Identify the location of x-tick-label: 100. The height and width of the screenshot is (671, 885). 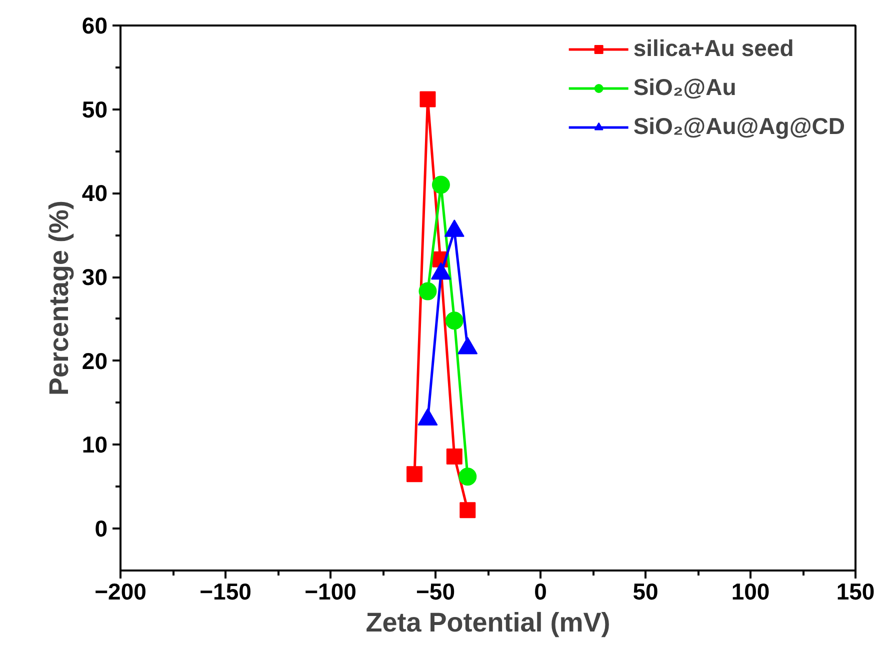
(750, 591).